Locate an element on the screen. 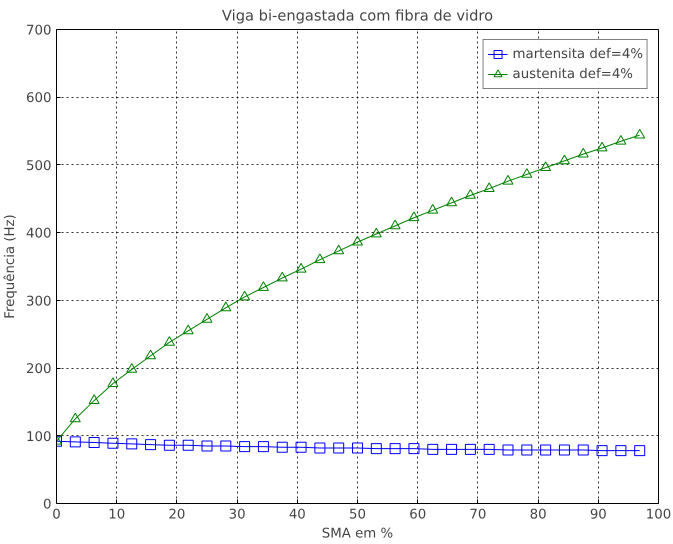  chart-title: Viga bi-engastada com fibra de vidro is located at coordinates (358, 16).